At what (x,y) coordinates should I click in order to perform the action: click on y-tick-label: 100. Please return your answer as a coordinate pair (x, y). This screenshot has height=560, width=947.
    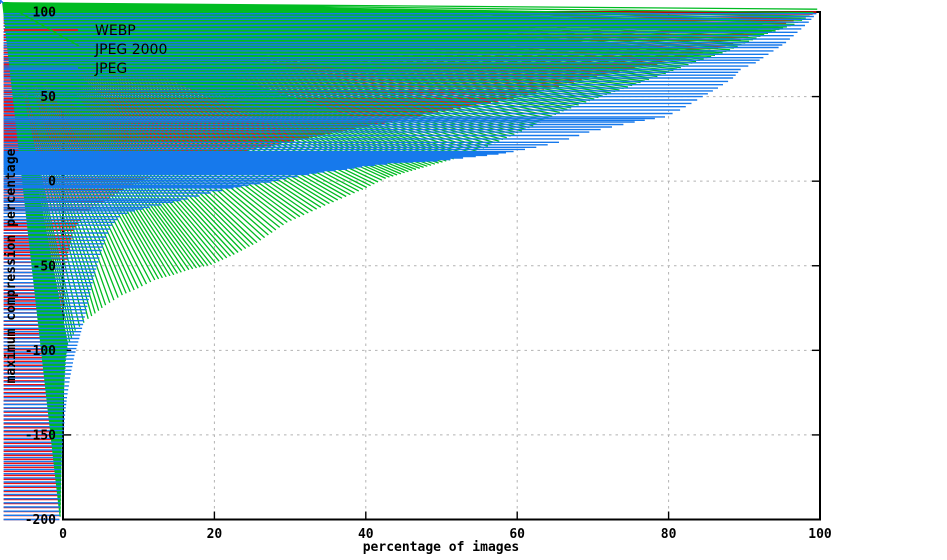
    Looking at the image, I should click on (45, 13).